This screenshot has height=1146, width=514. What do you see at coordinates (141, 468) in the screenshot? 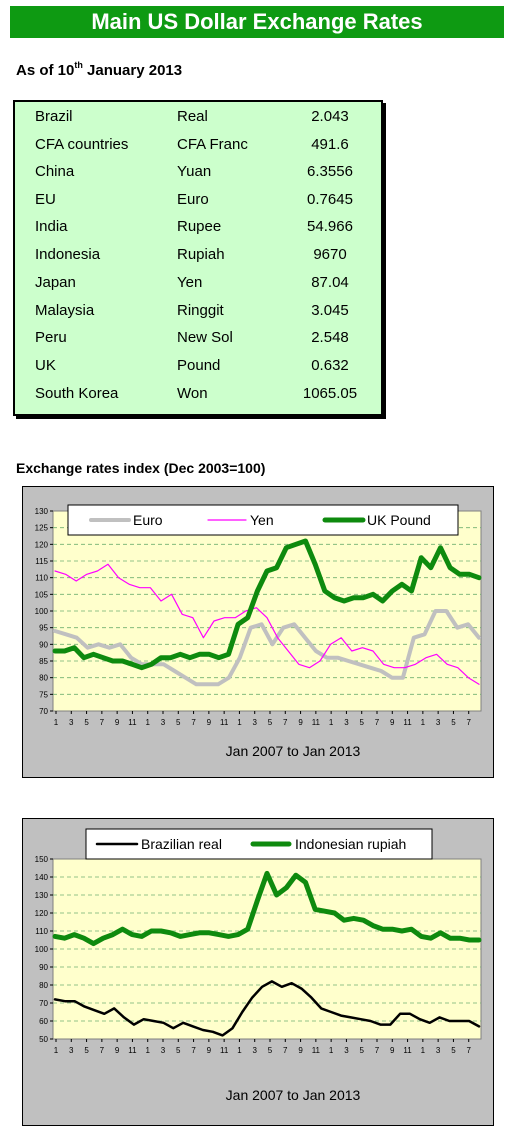
I see `section-title: Exchange rates index (Dec 2003=100)` at bounding box center [141, 468].